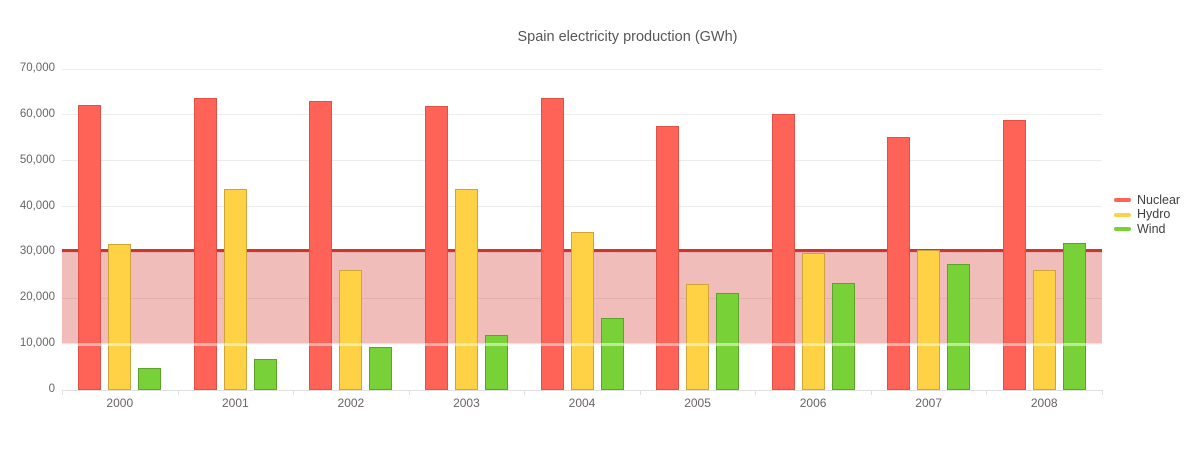 The image size is (1193, 450). I want to click on bar-nuclear-2006, so click(783, 252).